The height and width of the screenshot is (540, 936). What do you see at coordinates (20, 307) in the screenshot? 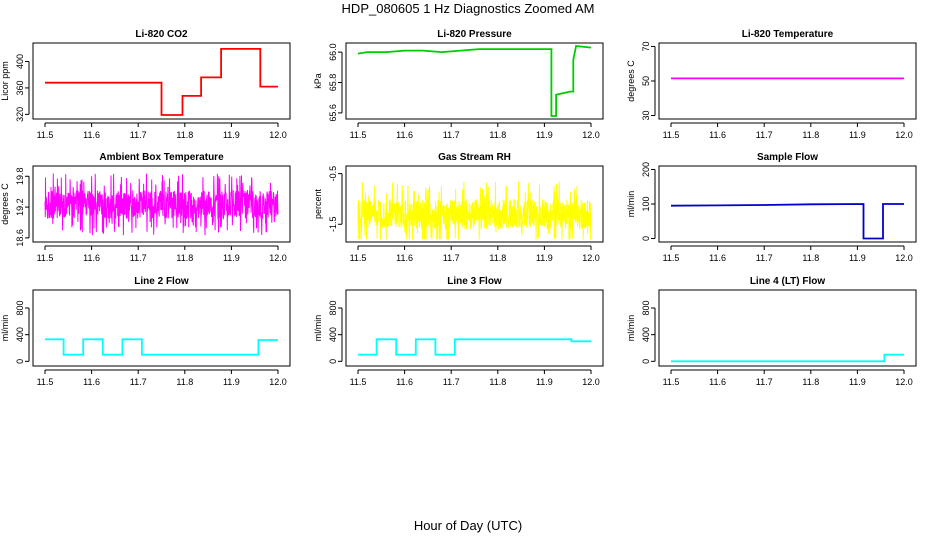
I see `y-tick-label-line-2-flow: 800` at bounding box center [20, 307].